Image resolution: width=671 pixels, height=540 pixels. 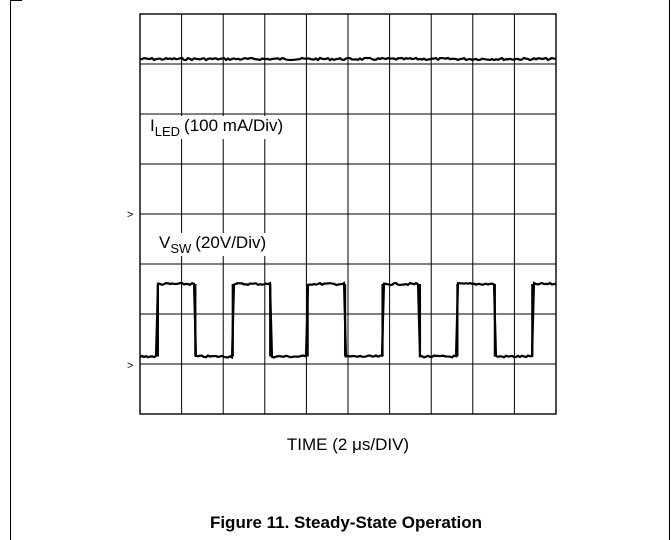 What do you see at coordinates (130, 366) in the screenshot?
I see `ground-marker-lower: >` at bounding box center [130, 366].